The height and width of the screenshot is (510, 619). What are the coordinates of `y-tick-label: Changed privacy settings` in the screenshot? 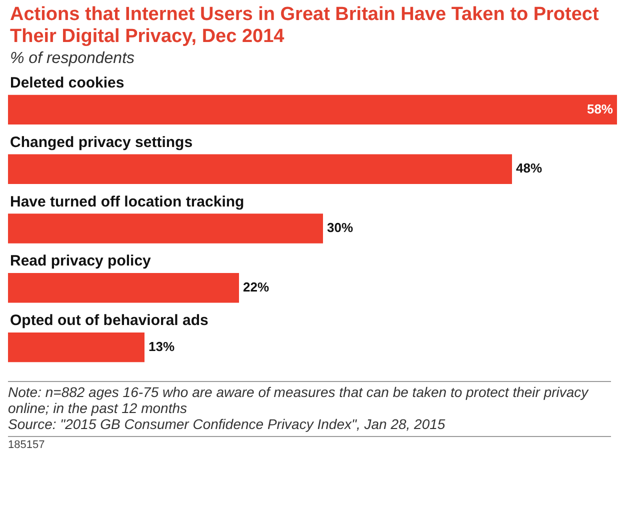 It's located at (101, 142).